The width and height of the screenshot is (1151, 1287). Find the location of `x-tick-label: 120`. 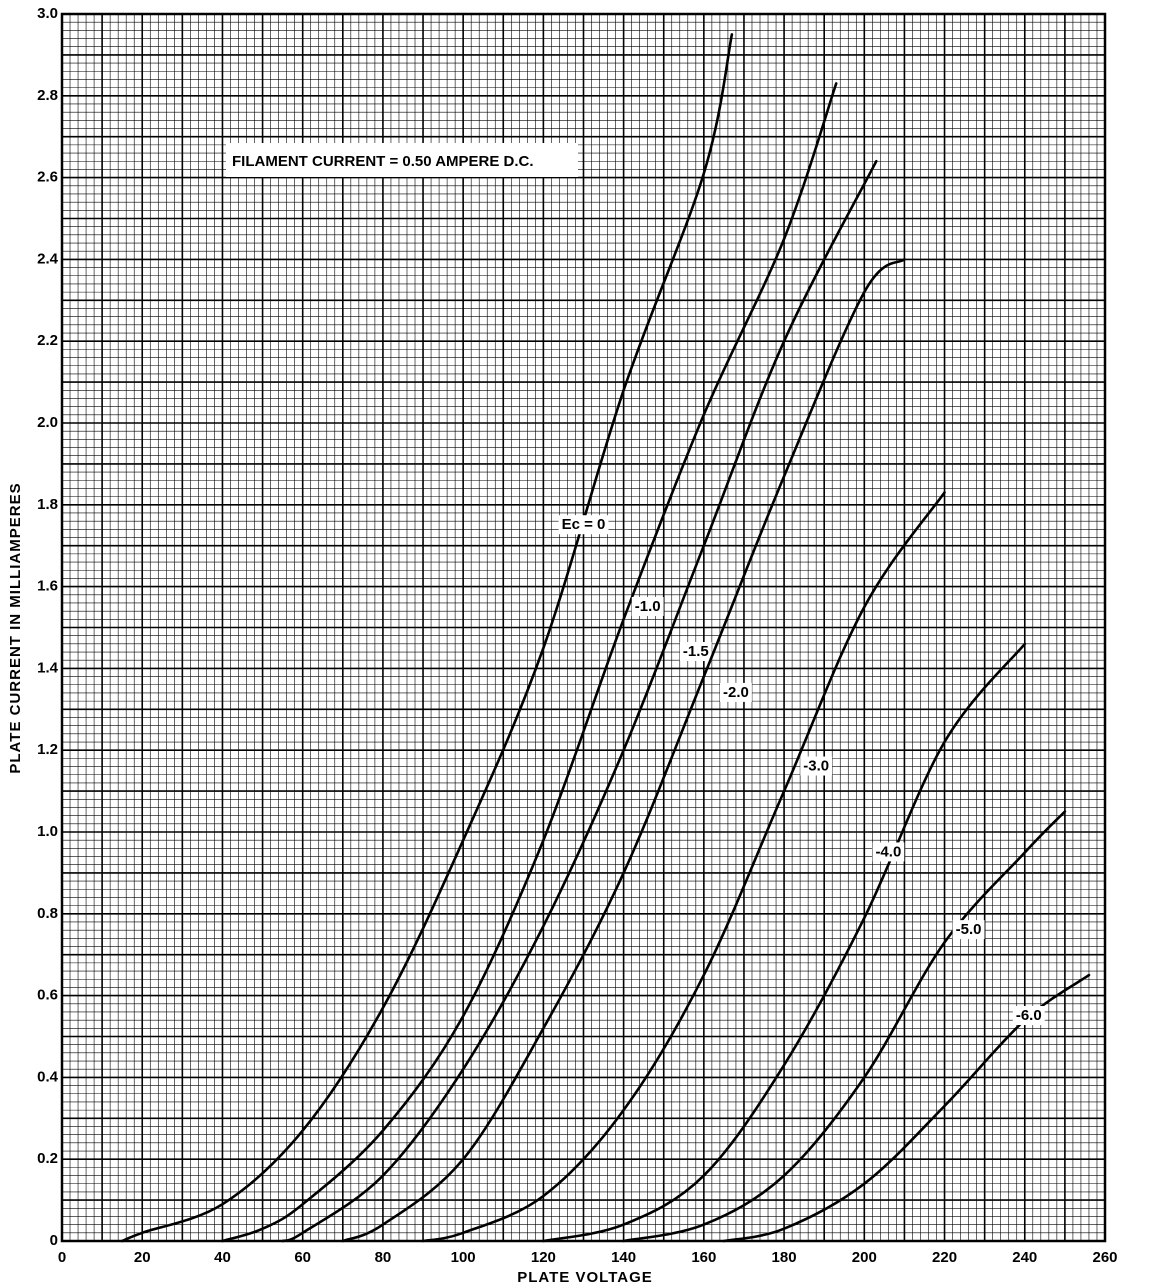

x-tick-label: 120 is located at coordinates (543, 1257).